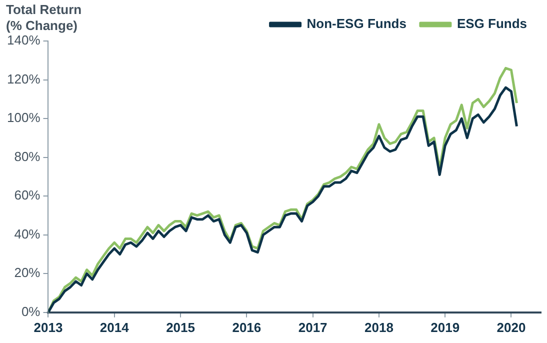  What do you see at coordinates (44, 18) in the screenshot?
I see `y-axis-title: Total Return (% Change)` at bounding box center [44, 18].